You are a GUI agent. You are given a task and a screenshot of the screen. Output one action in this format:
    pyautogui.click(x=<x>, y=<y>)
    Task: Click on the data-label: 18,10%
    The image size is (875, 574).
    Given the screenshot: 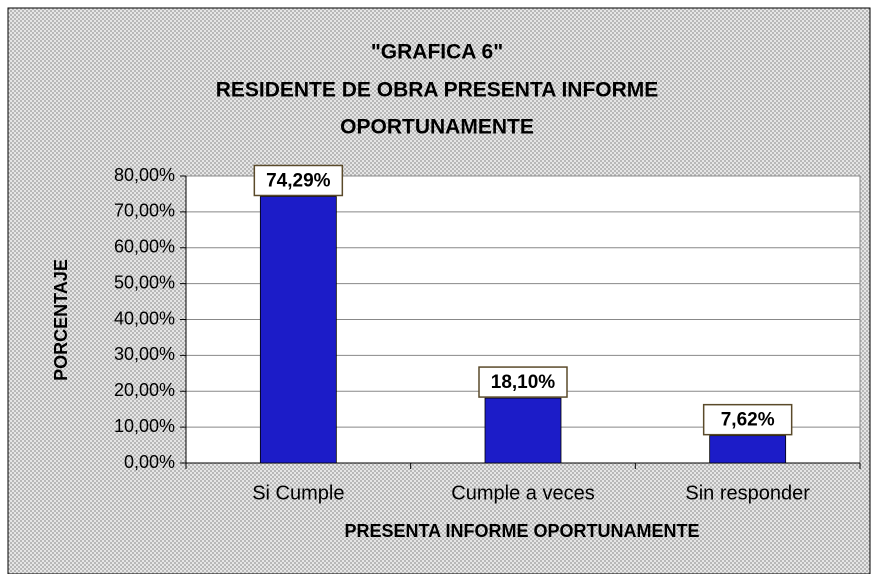 What is the action you would take?
    pyautogui.click(x=523, y=382)
    